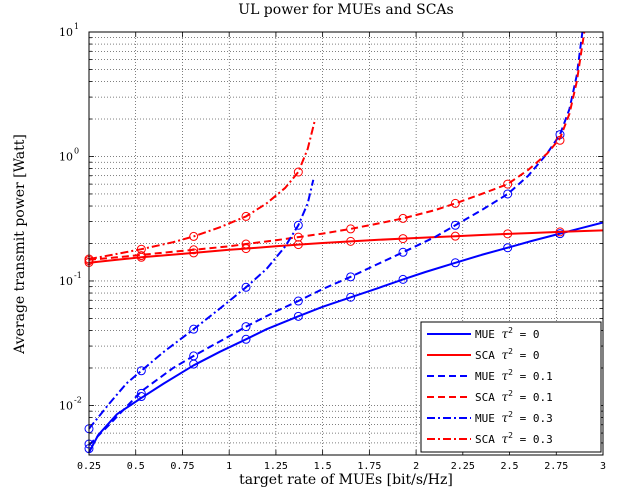  What do you see at coordinates (345, 10) in the screenshot?
I see `chart-title: UL power for MUEs and SCAs` at bounding box center [345, 10].